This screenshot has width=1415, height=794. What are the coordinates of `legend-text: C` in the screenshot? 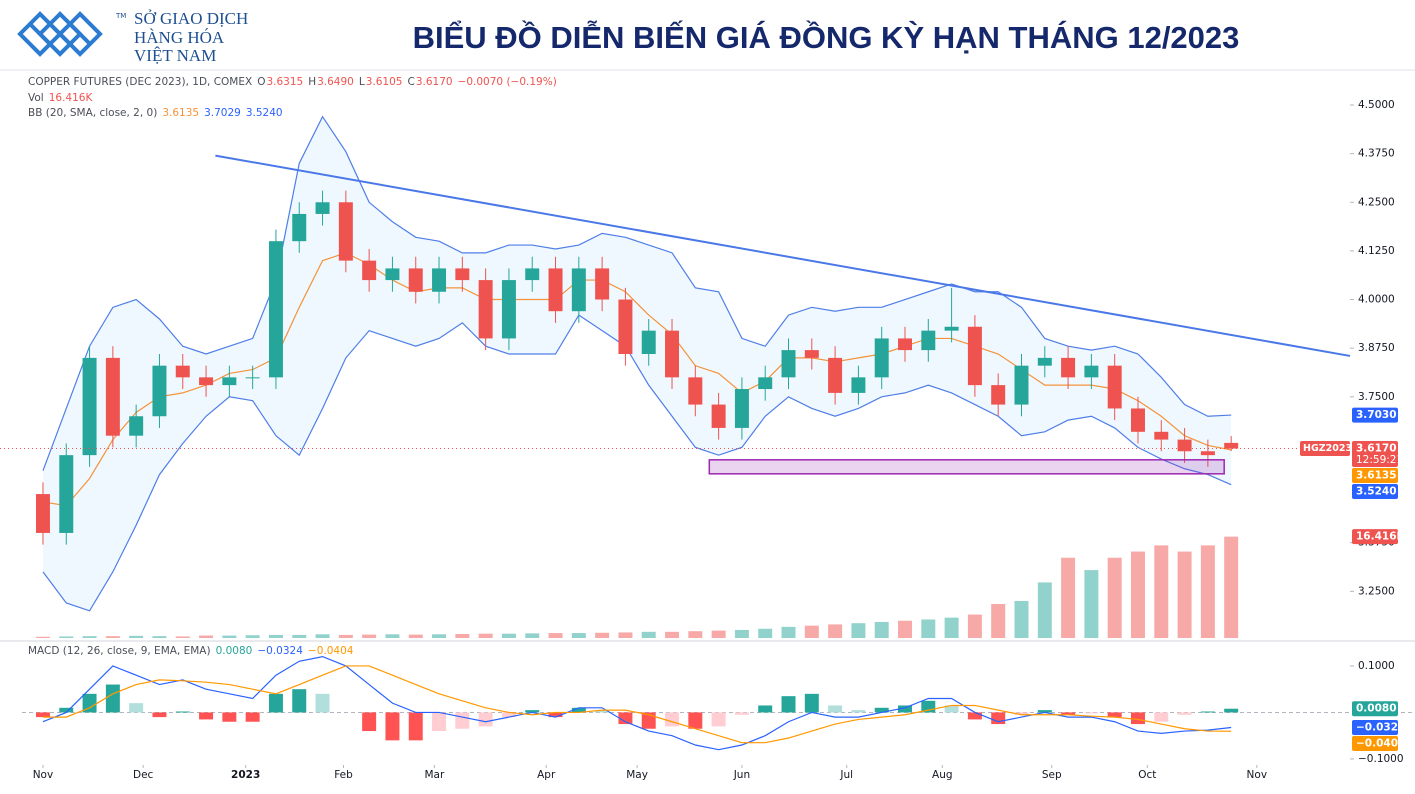 It's located at (410, 82).